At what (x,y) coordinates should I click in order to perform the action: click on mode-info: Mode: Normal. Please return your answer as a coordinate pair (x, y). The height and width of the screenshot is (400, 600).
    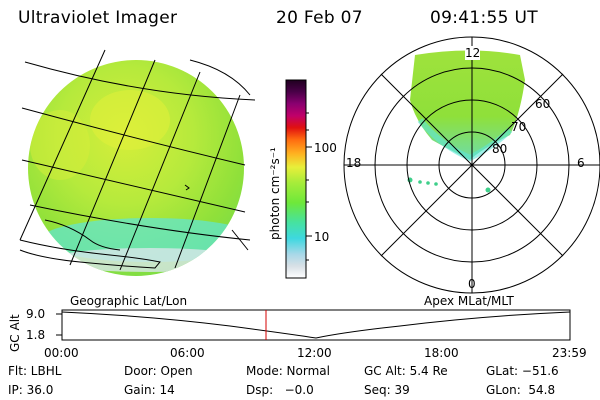
    Looking at the image, I should click on (288, 371).